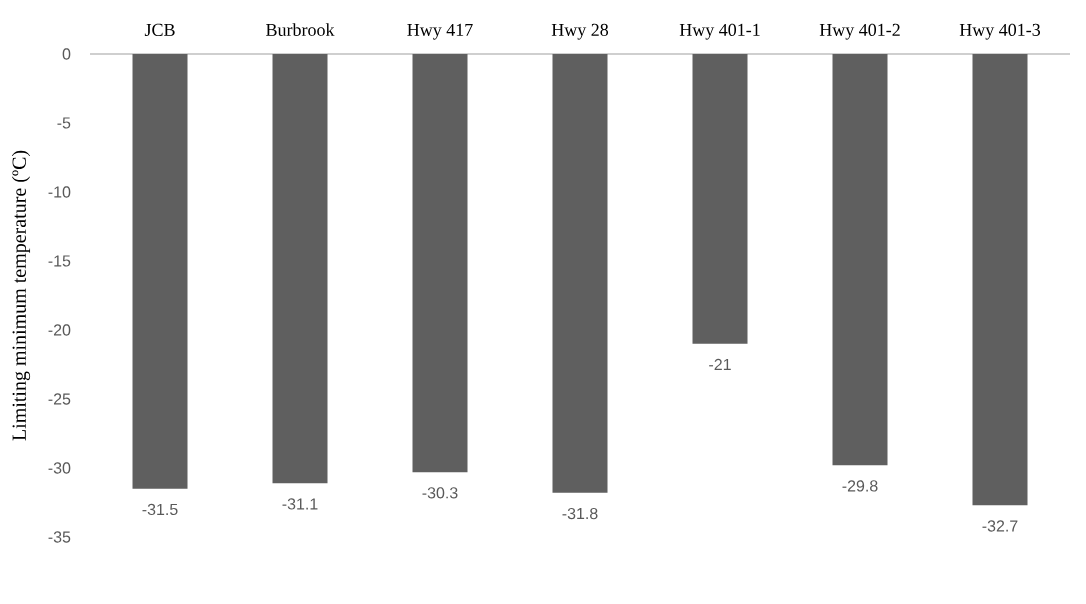  What do you see at coordinates (720, 364) in the screenshot?
I see `data-label: -21` at bounding box center [720, 364].